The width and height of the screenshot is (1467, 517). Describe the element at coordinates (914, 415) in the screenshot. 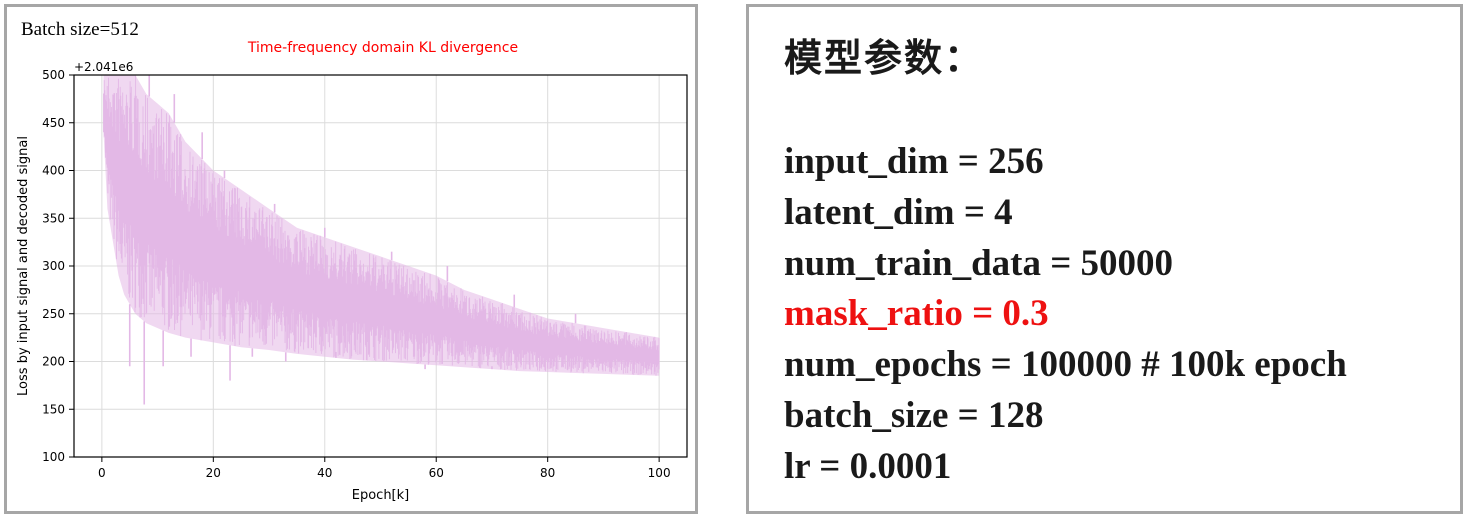

I see `param-batch-size: batch_size = 128` at that location.